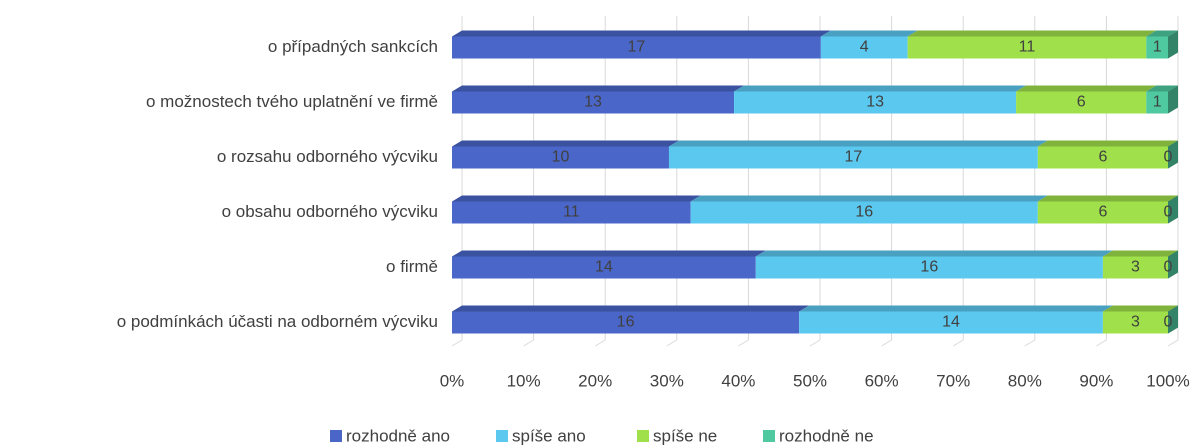 The width and height of the screenshot is (1196, 448). I want to click on x-tick-label: 0%, so click(452, 380).